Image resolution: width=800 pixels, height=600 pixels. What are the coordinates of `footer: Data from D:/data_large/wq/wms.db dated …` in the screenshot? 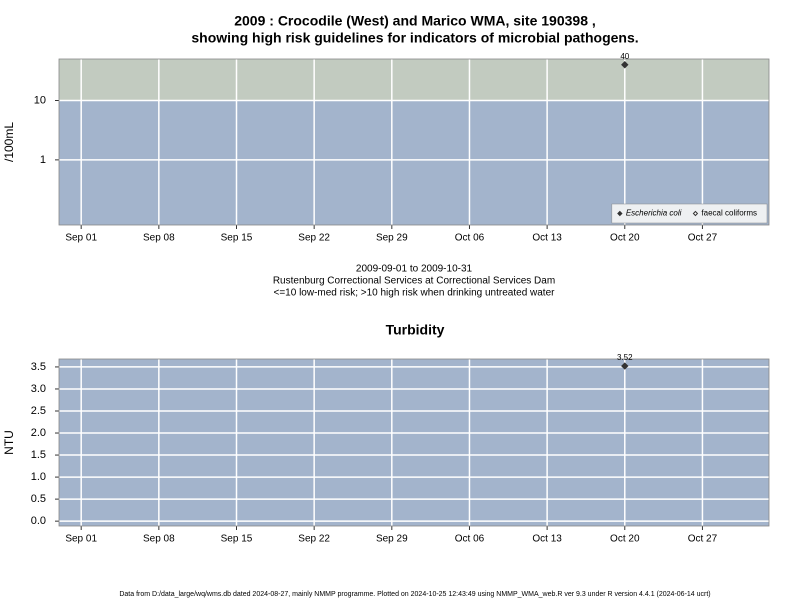 It's located at (414, 594).